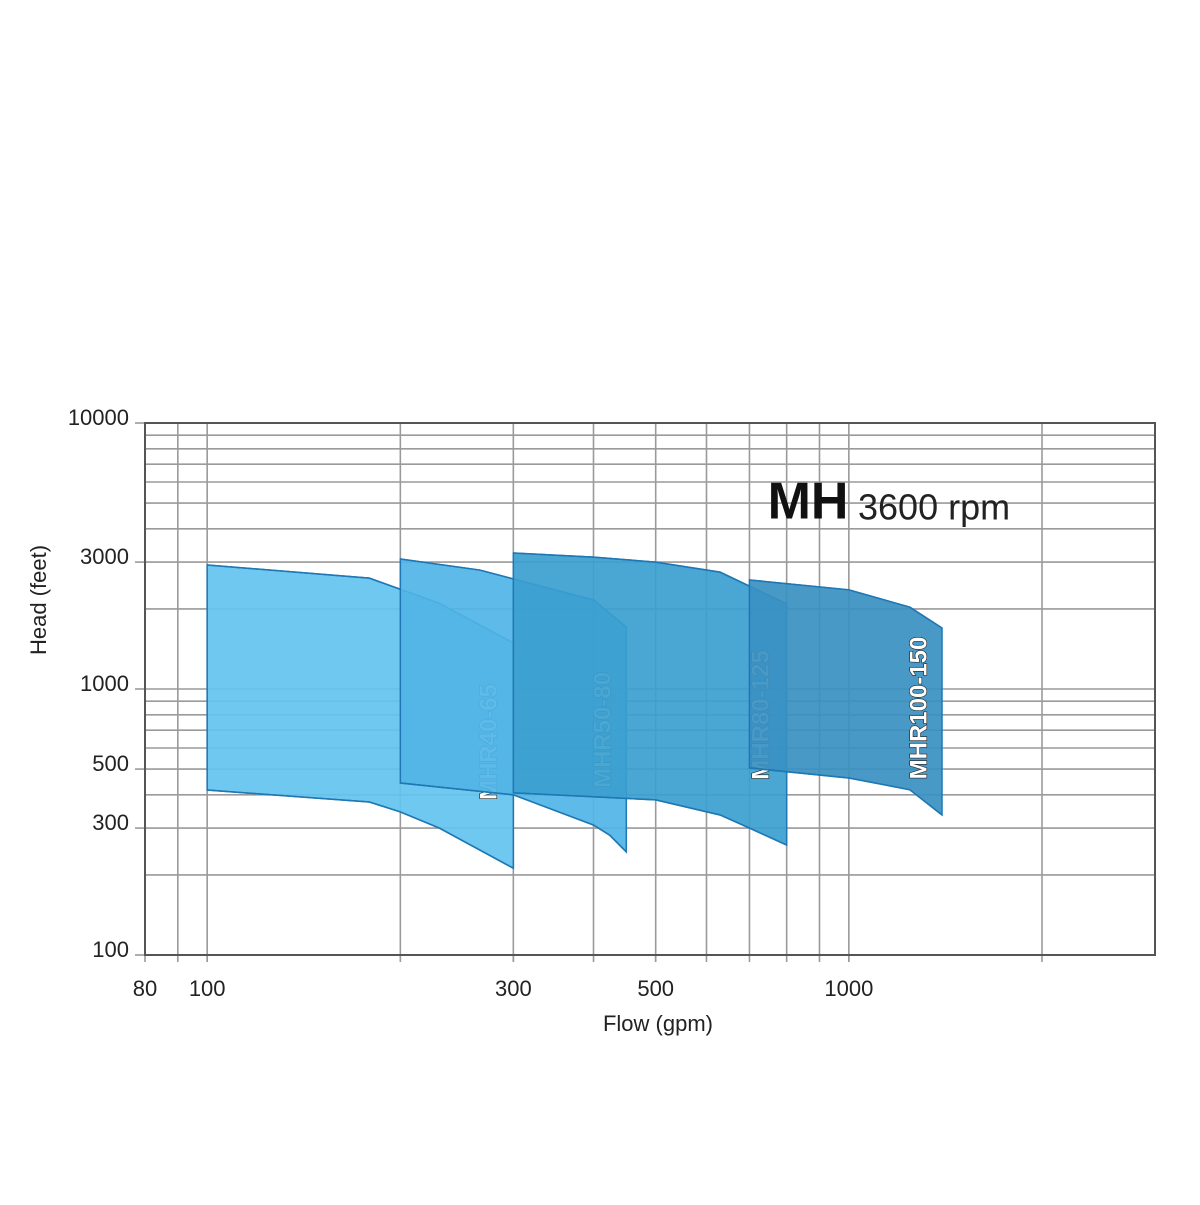  What do you see at coordinates (110, 763) in the screenshot?
I see `y-tick-label: 500` at bounding box center [110, 763].